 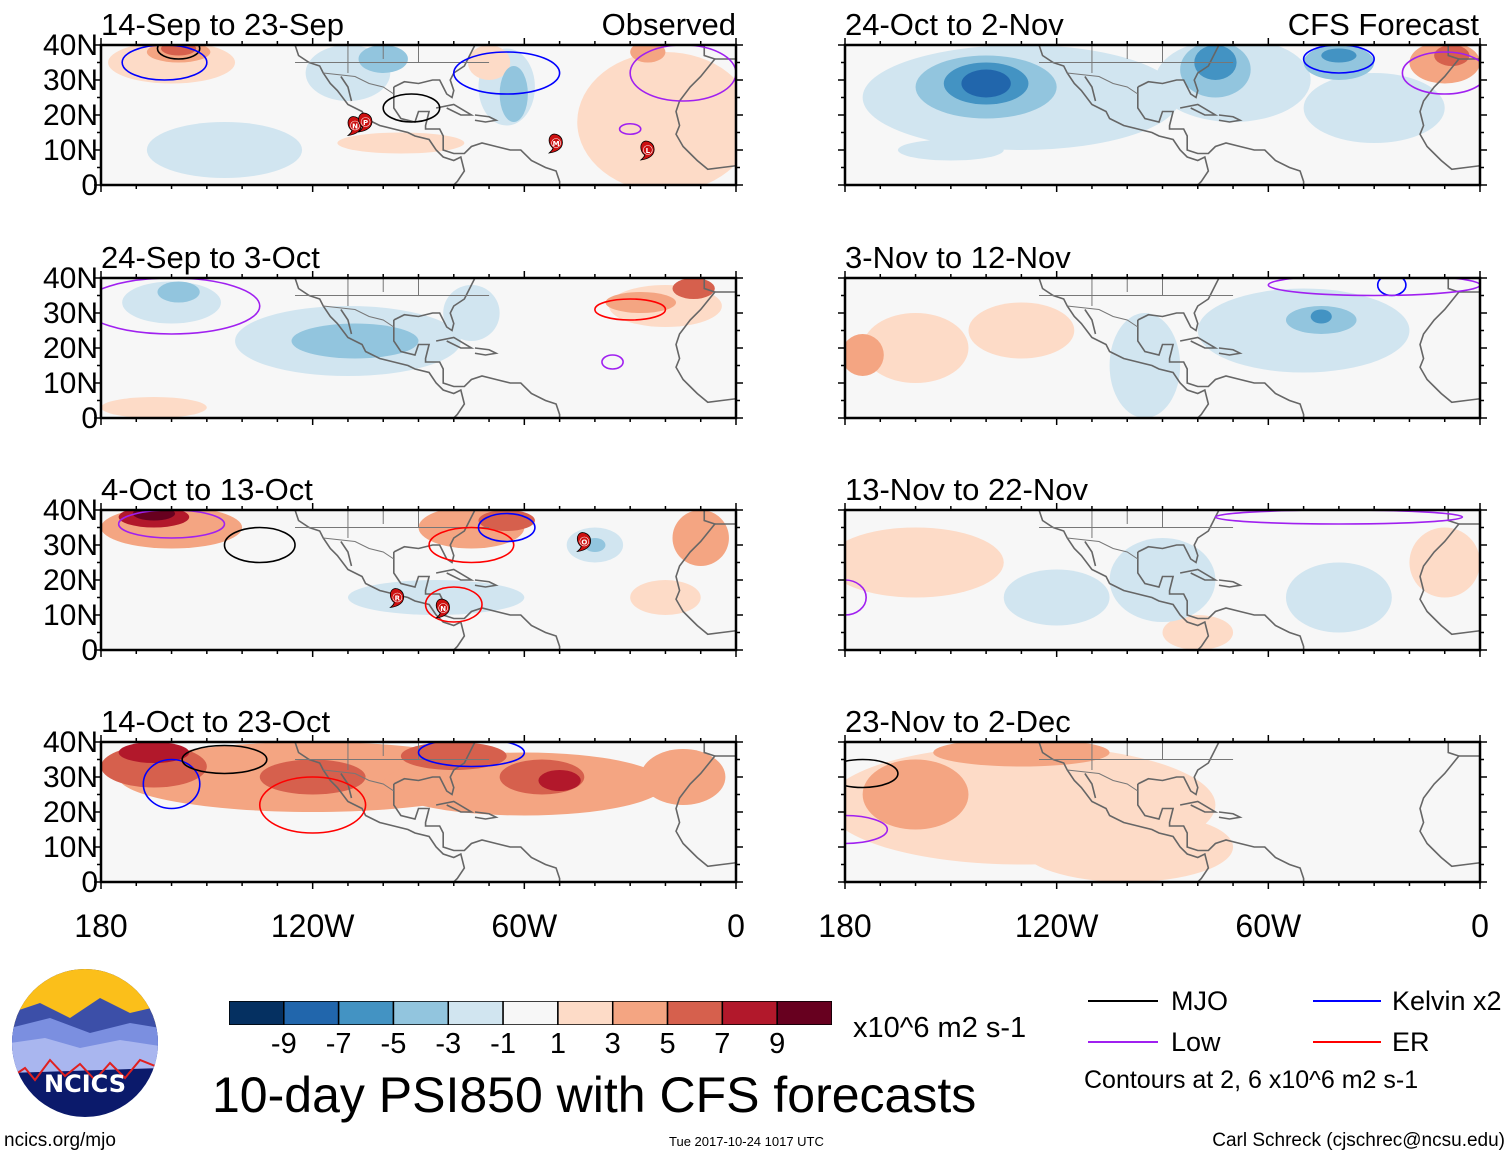 I want to click on storm-name: L, so click(x=648, y=151).